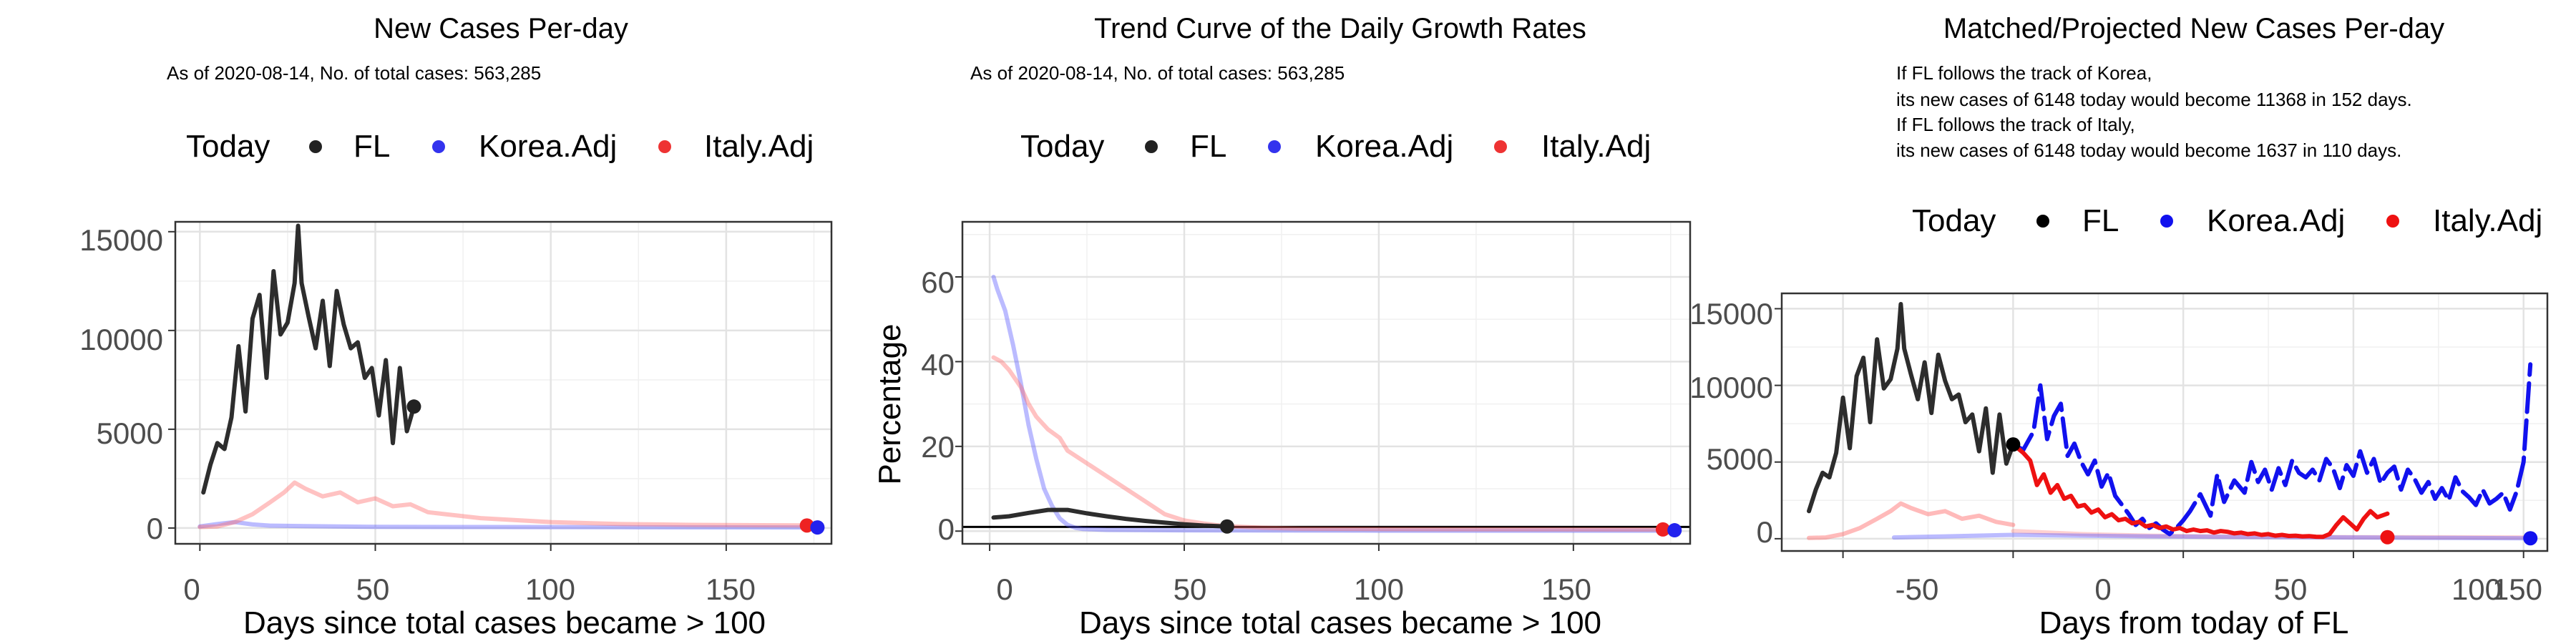  Describe the element at coordinates (938, 364) in the screenshot. I see `y-tick-label: 40` at that location.